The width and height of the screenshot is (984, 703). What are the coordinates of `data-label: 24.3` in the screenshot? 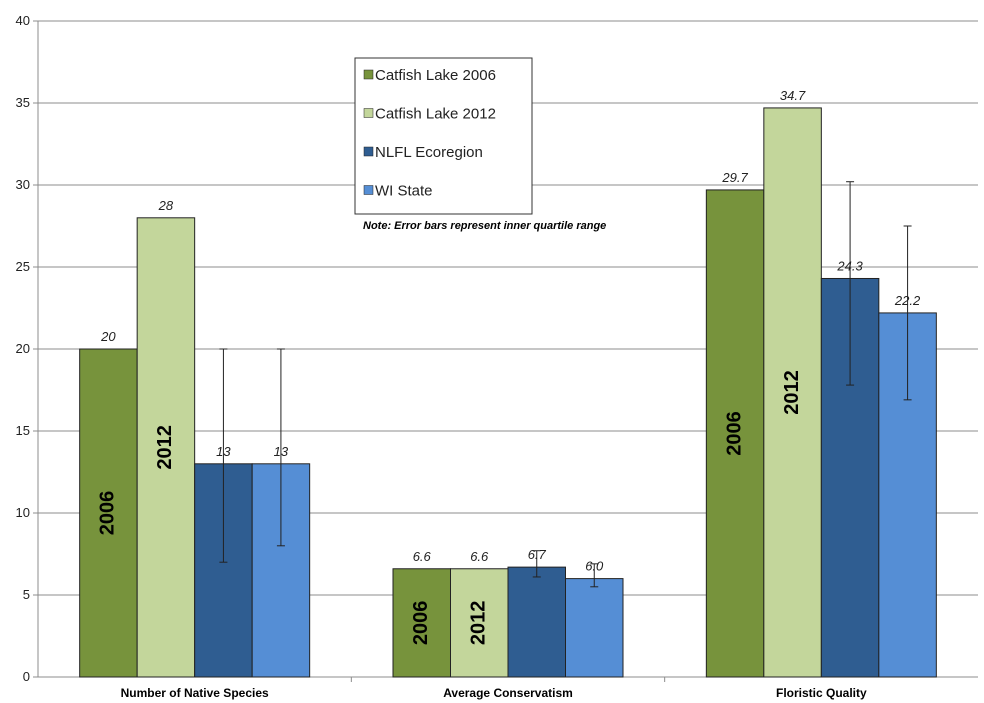 It's located at (849, 265).